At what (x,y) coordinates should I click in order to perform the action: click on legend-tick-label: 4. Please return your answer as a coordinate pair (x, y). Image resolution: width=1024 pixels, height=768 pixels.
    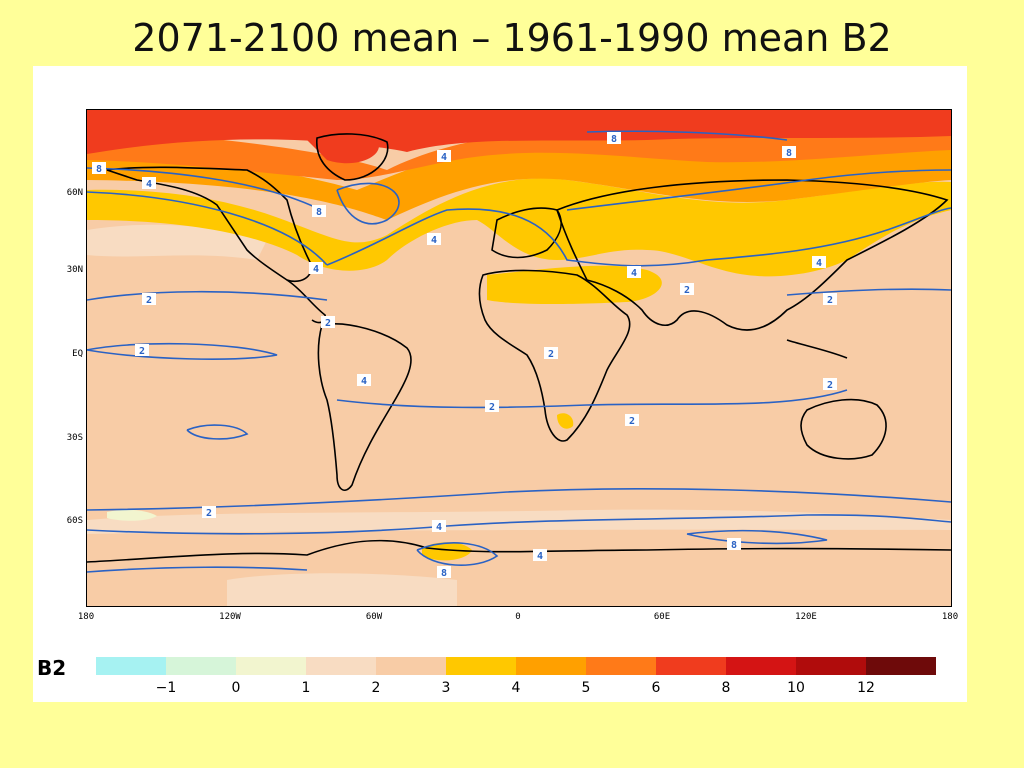
    Looking at the image, I should click on (516, 688).